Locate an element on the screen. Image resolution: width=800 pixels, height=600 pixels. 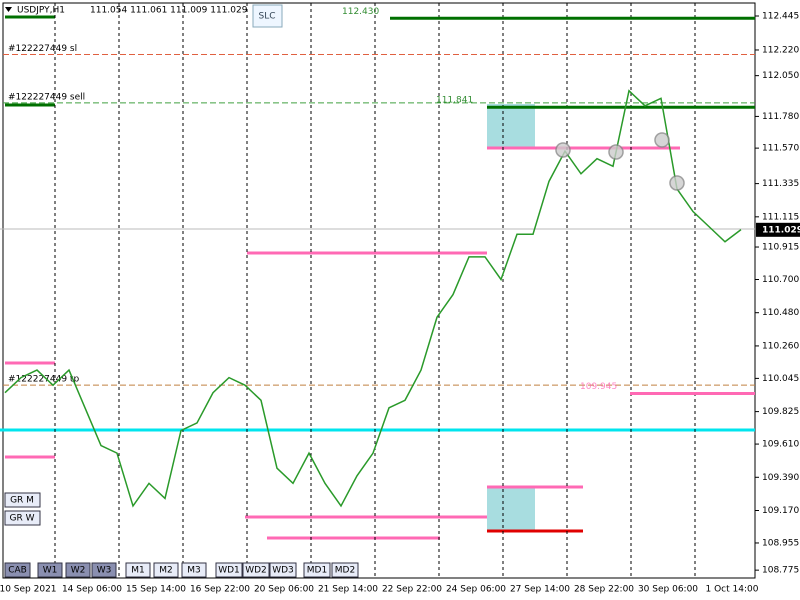
button-label: MD2 is located at coordinates (345, 571).